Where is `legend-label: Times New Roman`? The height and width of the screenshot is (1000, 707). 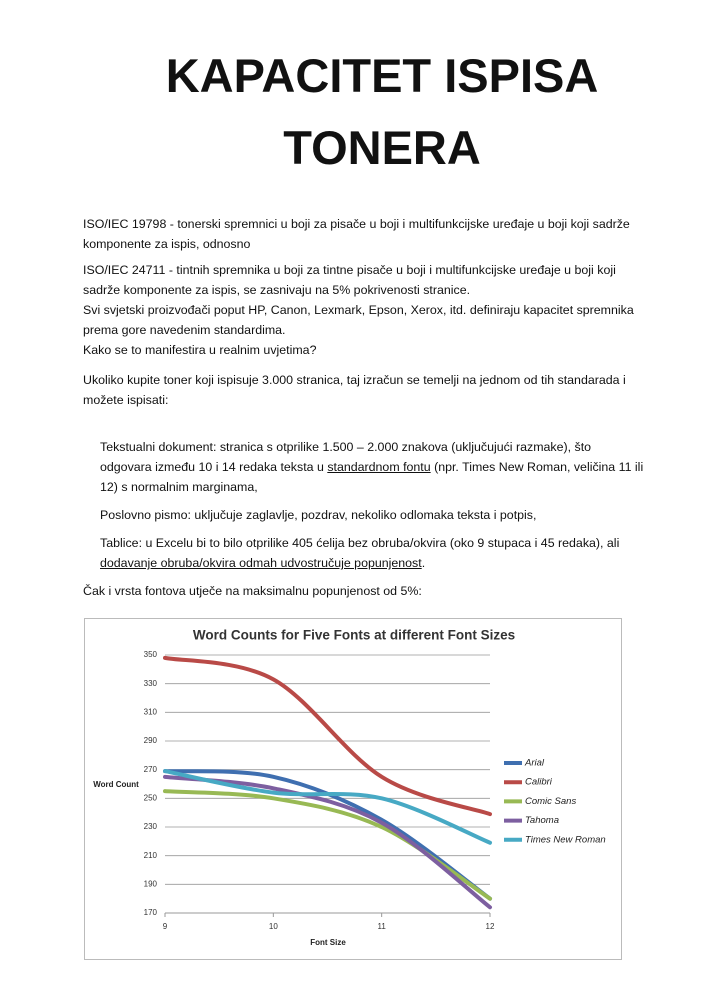 legend-label: Times New Roman is located at coordinates (565, 839).